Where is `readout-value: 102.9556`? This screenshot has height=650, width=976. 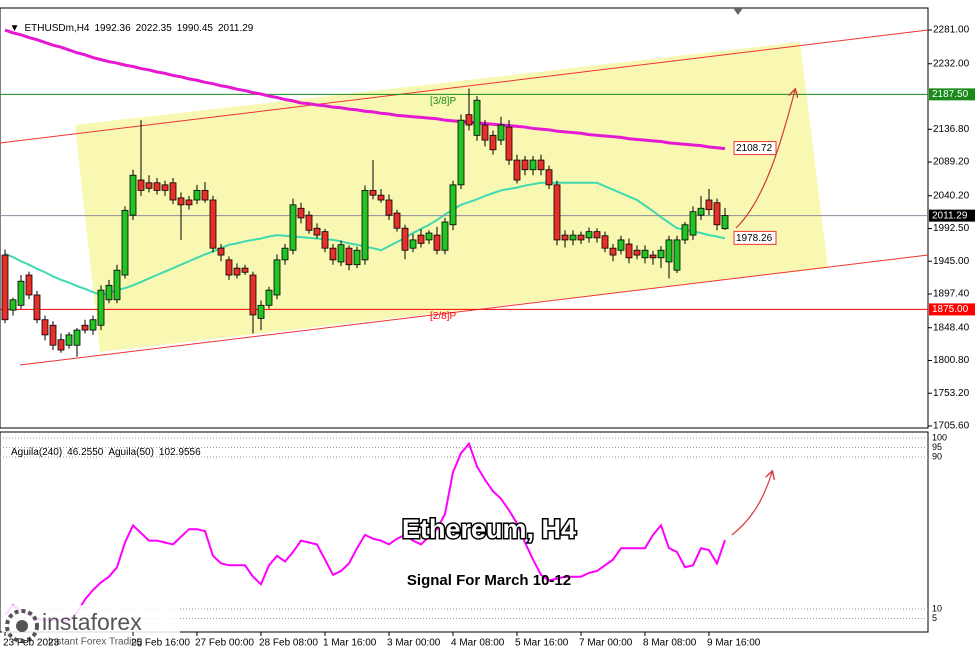
readout-value: 102.9556 is located at coordinates (179, 452).